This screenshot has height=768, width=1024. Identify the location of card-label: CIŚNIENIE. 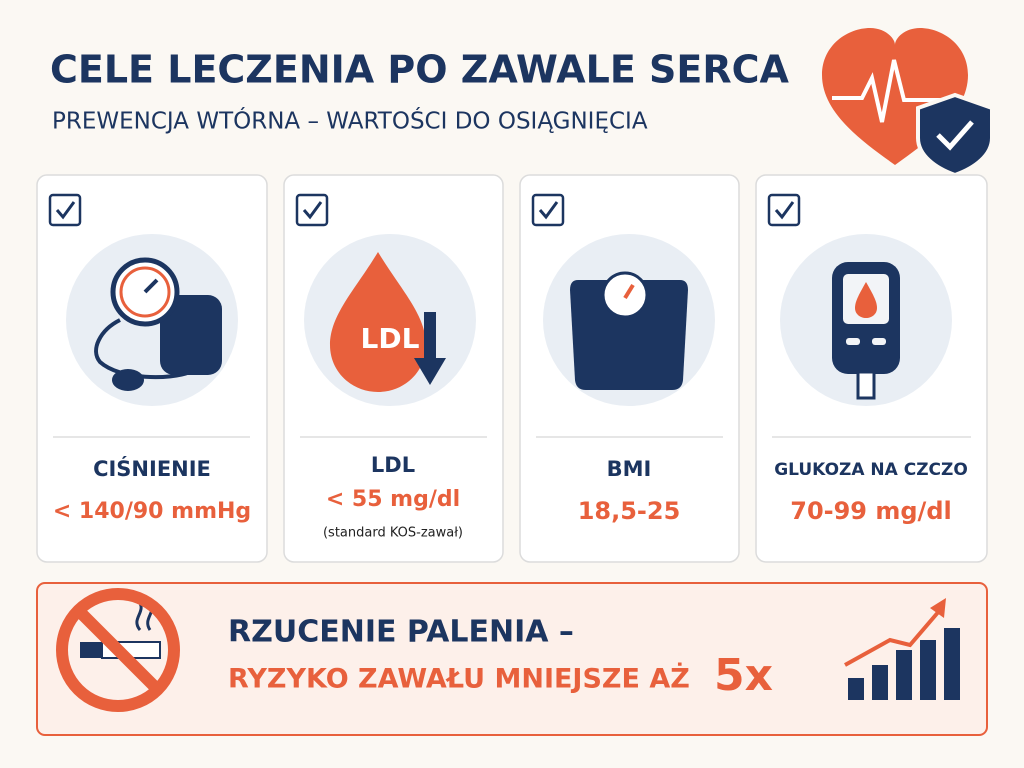
(152, 468).